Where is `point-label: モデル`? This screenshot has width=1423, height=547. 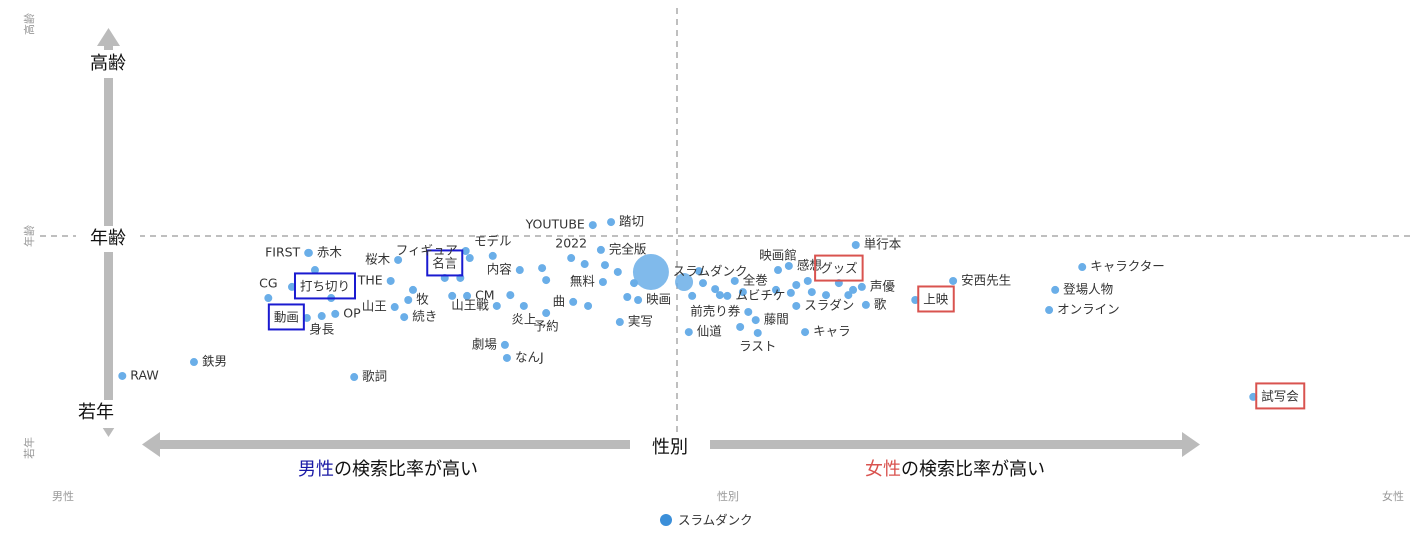 point-label: モデル is located at coordinates (493, 240).